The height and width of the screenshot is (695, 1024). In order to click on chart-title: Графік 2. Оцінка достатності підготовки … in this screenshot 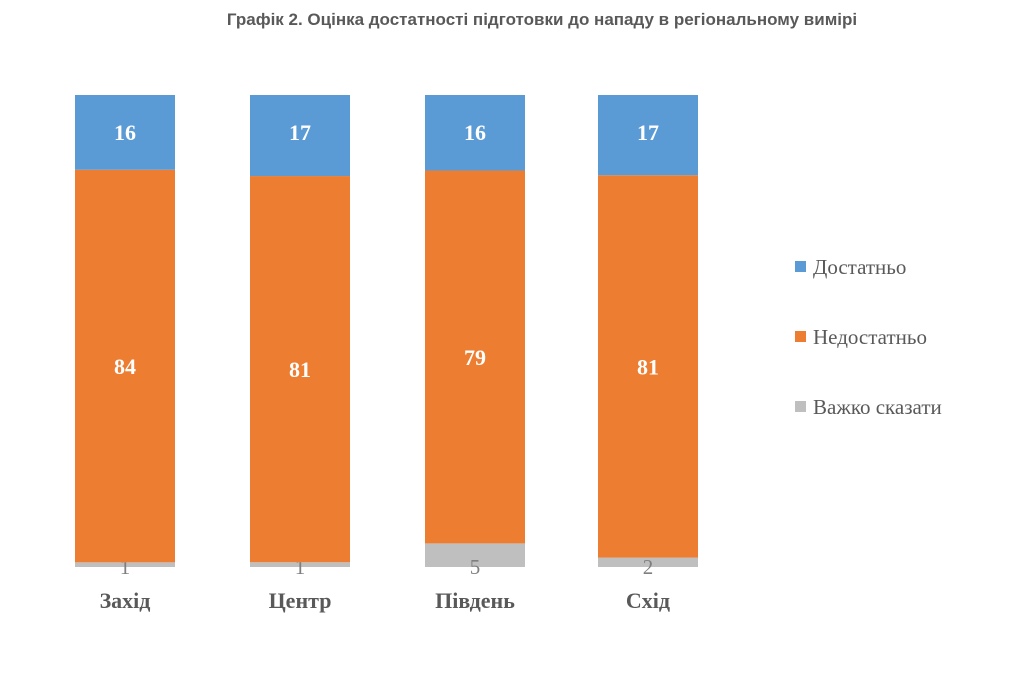, I will do `click(542, 19)`.